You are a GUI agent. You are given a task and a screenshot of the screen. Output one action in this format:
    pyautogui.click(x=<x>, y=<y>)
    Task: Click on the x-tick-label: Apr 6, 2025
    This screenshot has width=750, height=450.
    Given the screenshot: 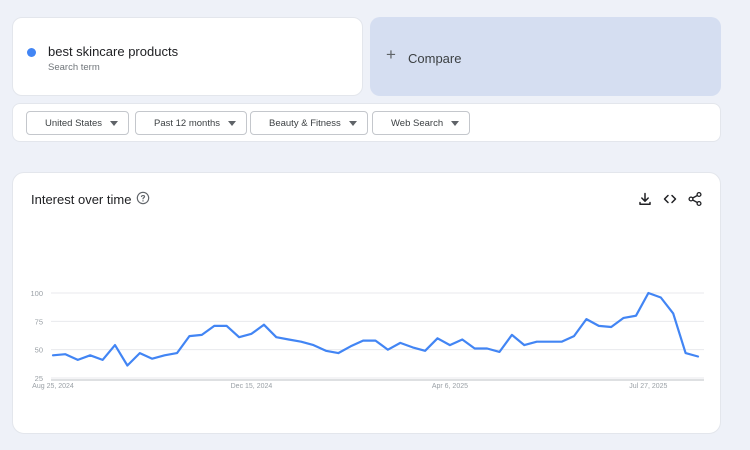 What is the action you would take?
    pyautogui.click(x=450, y=386)
    